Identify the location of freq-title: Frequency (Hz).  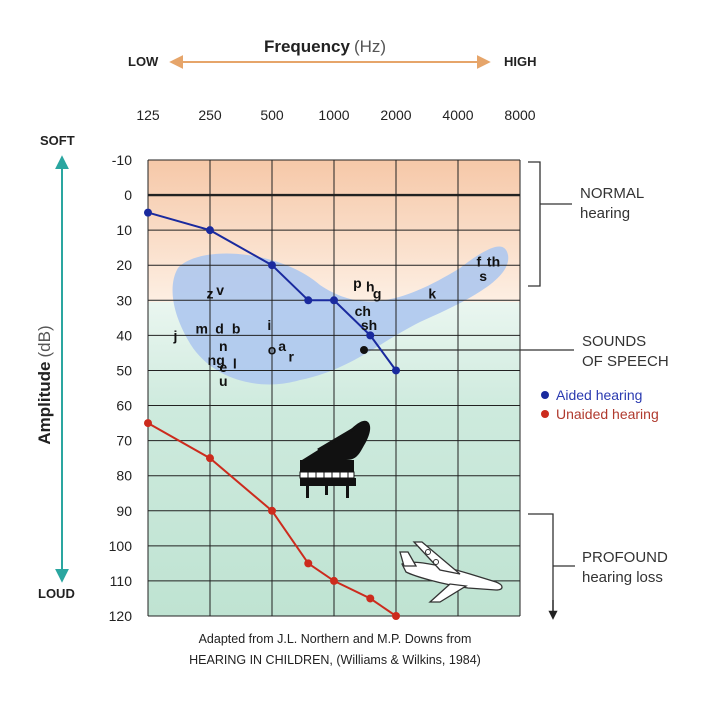
(325, 46).